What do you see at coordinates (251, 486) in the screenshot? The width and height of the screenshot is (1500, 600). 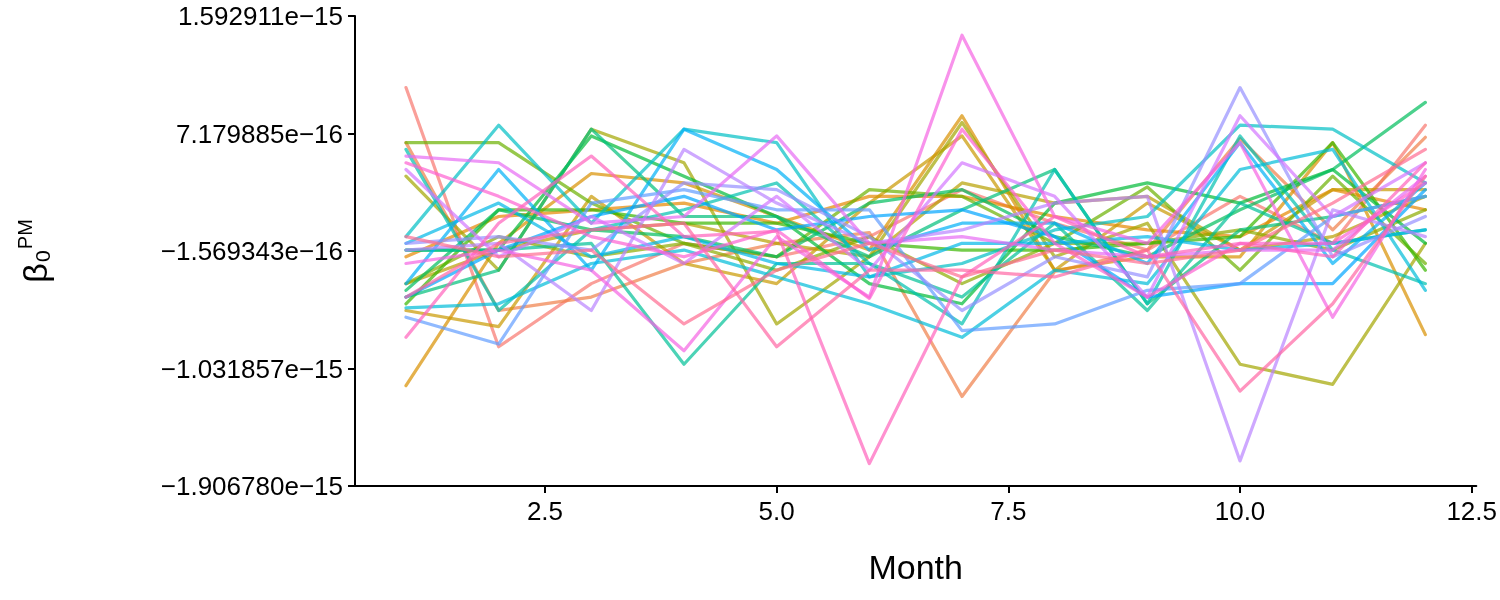 I see `y-tick-label: −1.906780e−15` at bounding box center [251, 486].